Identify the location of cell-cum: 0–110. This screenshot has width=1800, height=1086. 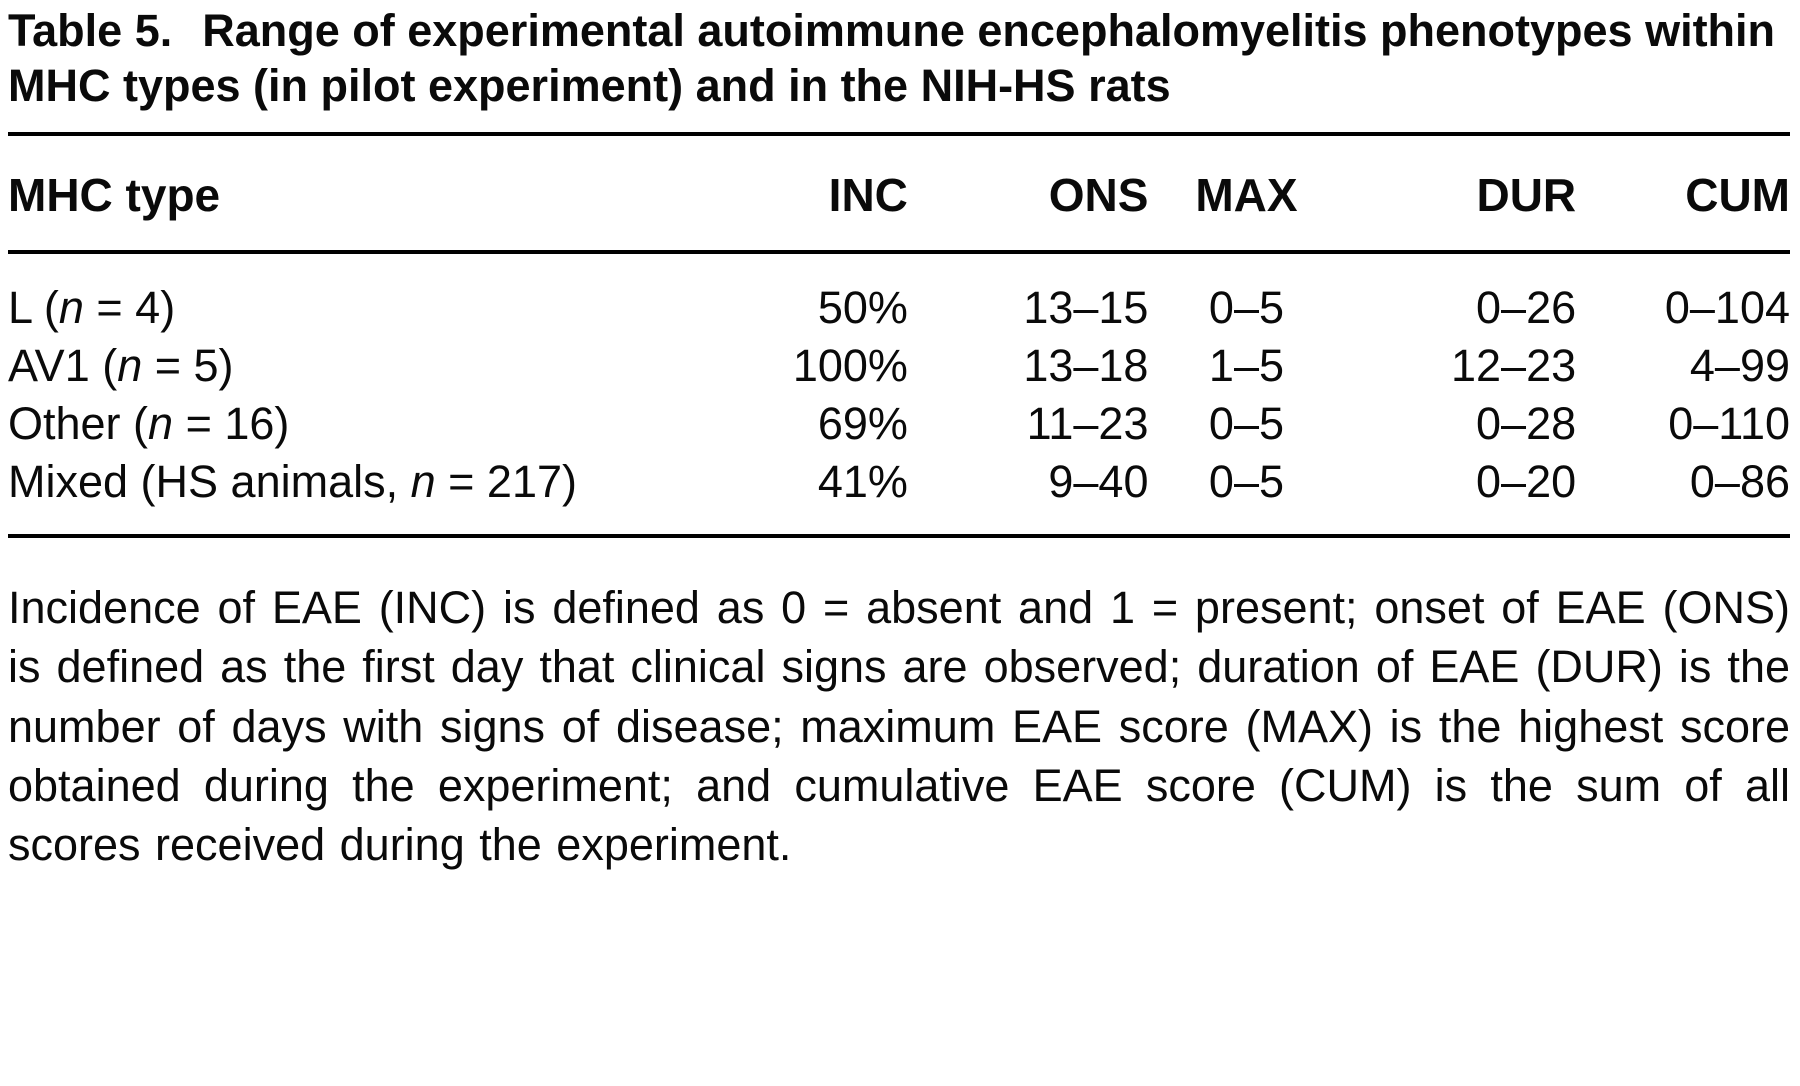
(1729, 423).